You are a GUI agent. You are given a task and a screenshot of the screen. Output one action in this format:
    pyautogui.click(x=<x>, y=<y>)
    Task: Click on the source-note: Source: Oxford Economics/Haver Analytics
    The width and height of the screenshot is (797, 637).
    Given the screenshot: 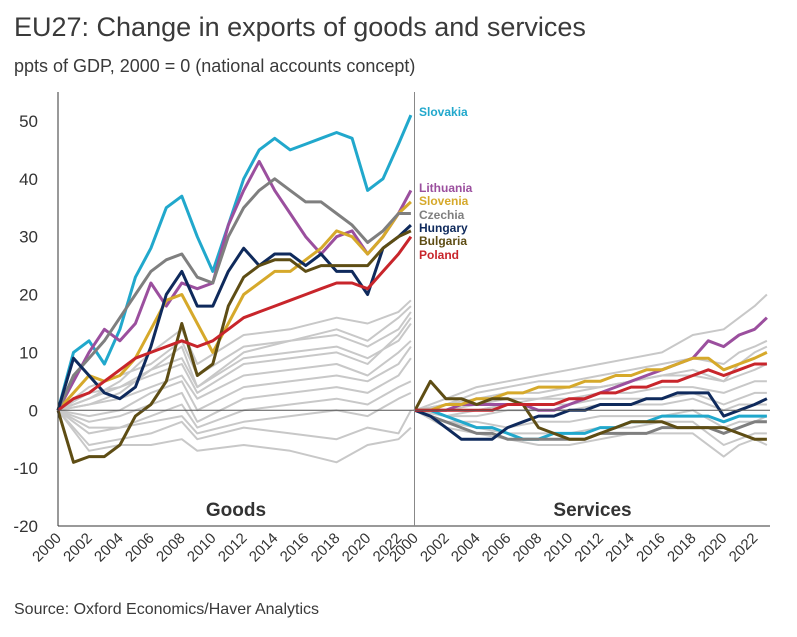 What is the action you would take?
    pyautogui.click(x=167, y=609)
    